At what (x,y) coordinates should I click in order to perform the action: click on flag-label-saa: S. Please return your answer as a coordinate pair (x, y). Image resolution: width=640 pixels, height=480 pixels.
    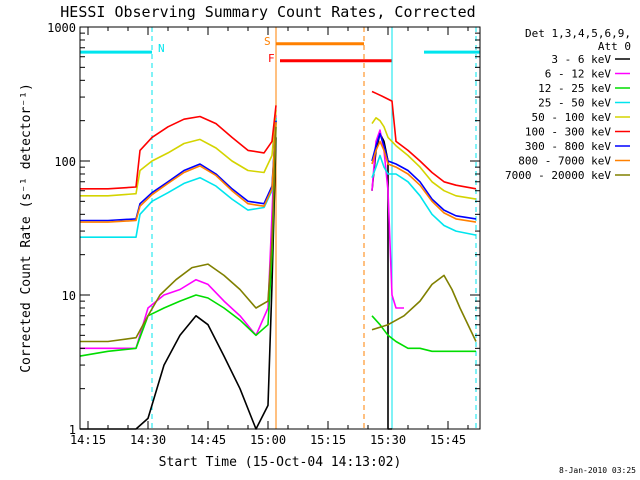
    Looking at the image, I should click on (267, 41).